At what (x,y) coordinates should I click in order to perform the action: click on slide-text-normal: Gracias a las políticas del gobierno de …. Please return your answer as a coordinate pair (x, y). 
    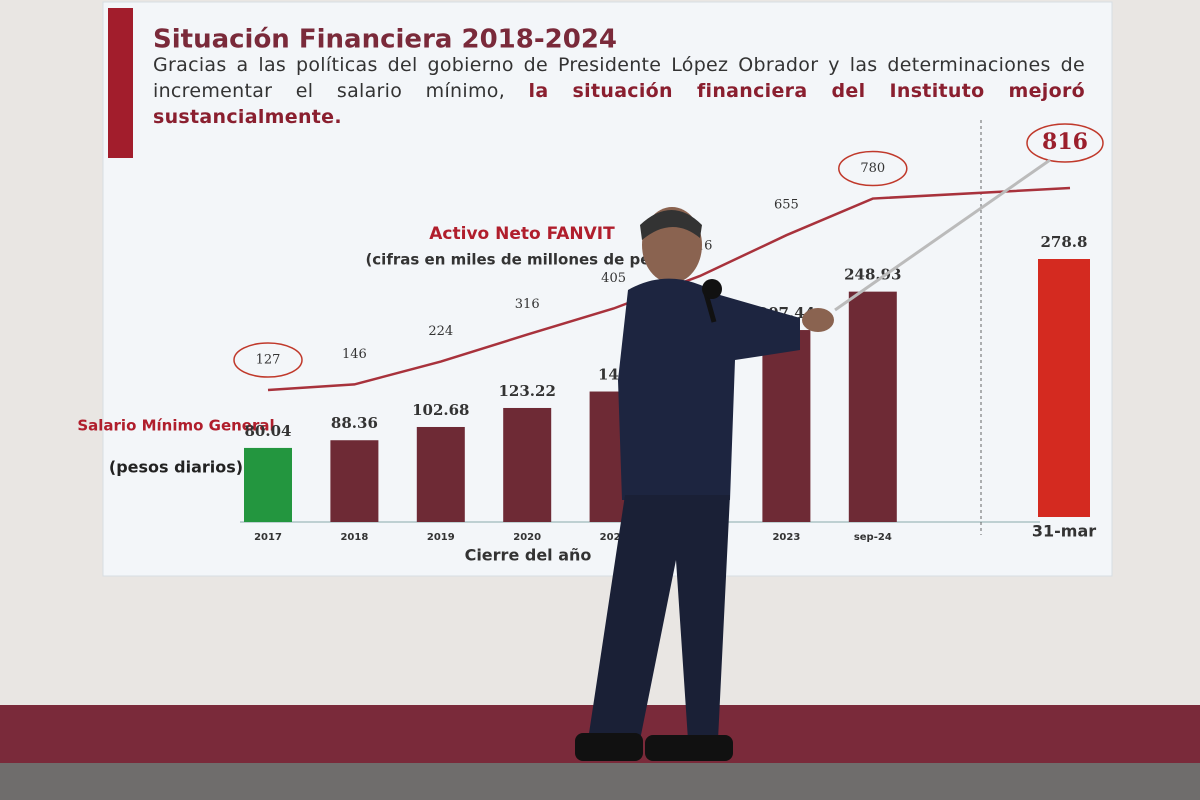
    Looking at the image, I should click on (619, 78).